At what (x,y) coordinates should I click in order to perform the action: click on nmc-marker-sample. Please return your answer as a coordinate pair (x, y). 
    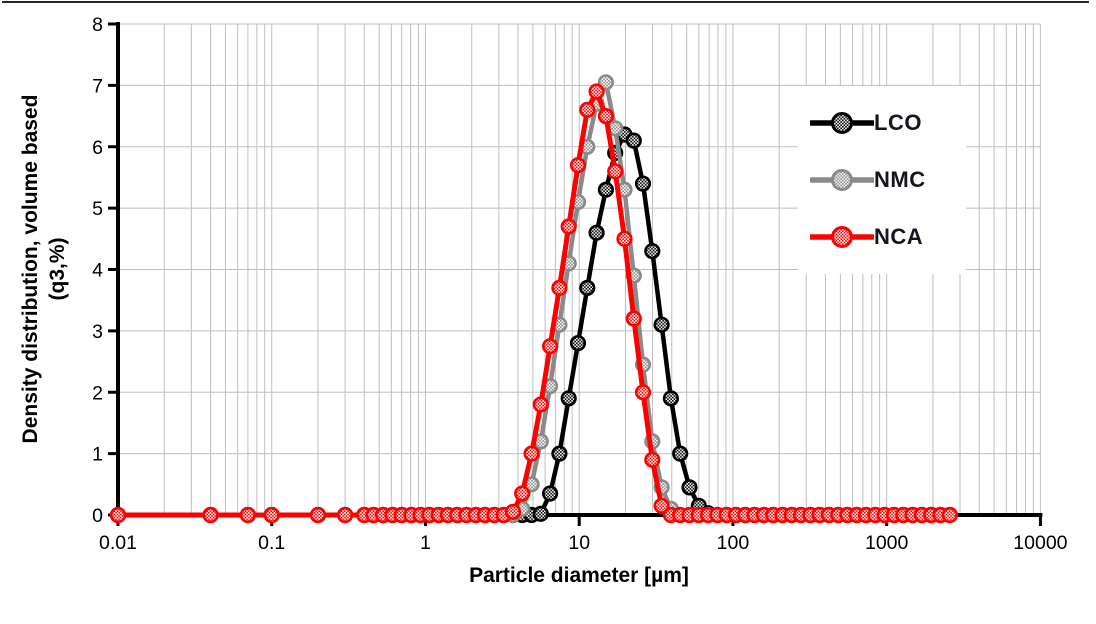
    Looking at the image, I should click on (842, 179).